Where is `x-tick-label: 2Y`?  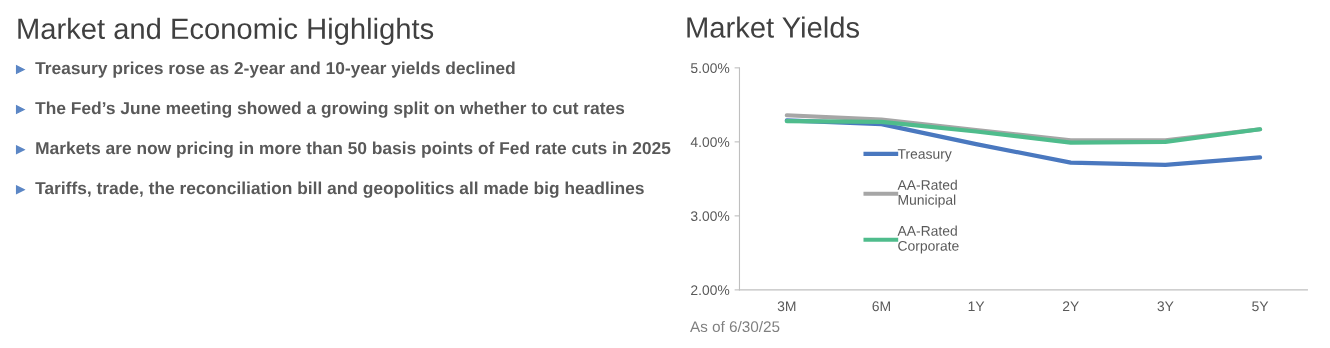 x-tick-label: 2Y is located at coordinates (1070, 306).